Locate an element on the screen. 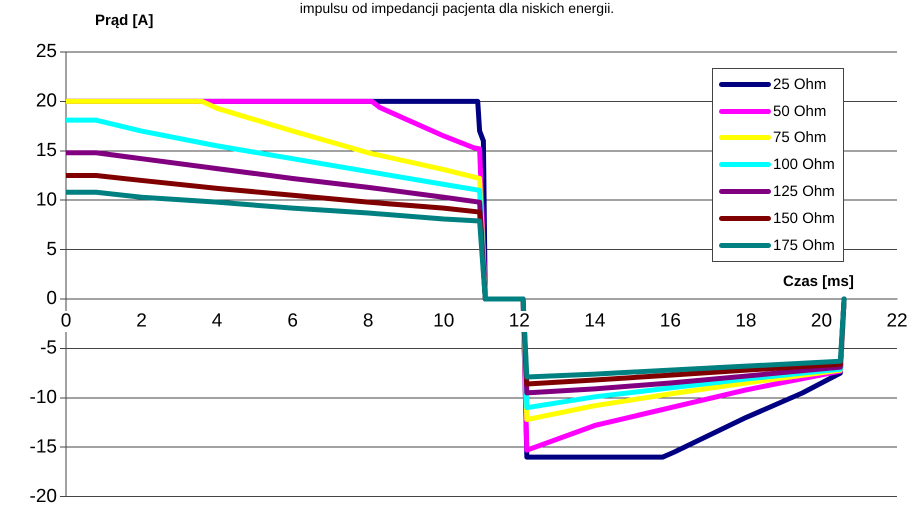 This screenshot has height=511, width=914. x-tick-label: 14 is located at coordinates (595, 321).